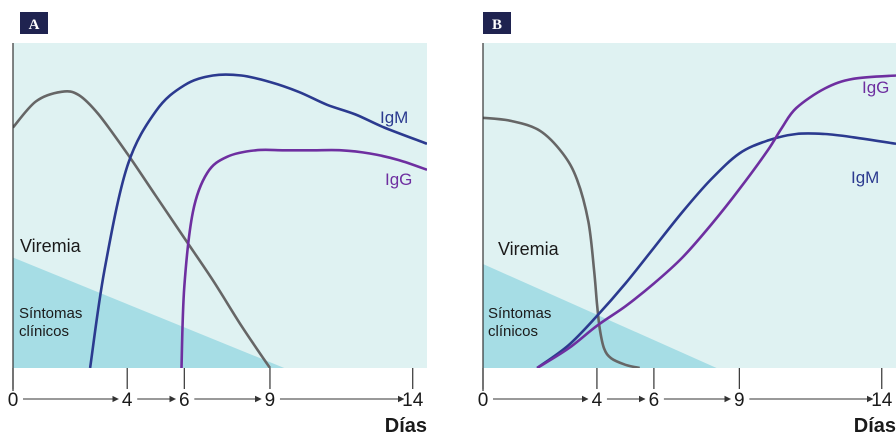  I want to click on panel-letter: A, so click(34, 25).